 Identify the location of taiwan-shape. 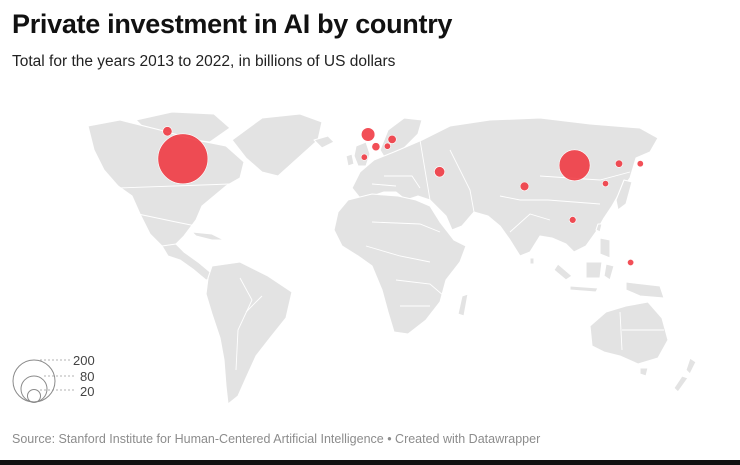
(599, 228).